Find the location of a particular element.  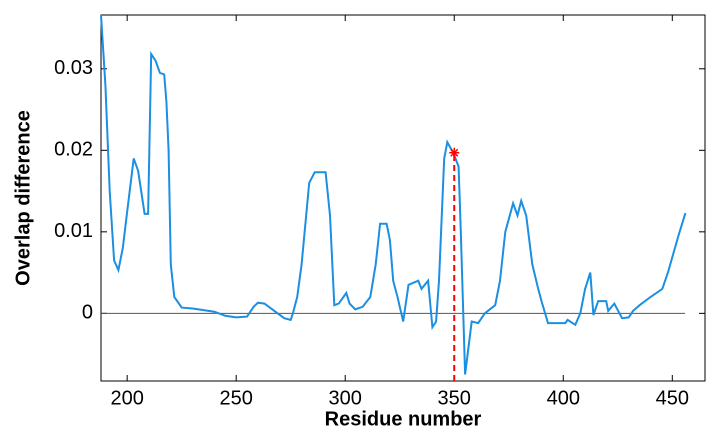

x-tick-label: 250 is located at coordinates (236, 398).